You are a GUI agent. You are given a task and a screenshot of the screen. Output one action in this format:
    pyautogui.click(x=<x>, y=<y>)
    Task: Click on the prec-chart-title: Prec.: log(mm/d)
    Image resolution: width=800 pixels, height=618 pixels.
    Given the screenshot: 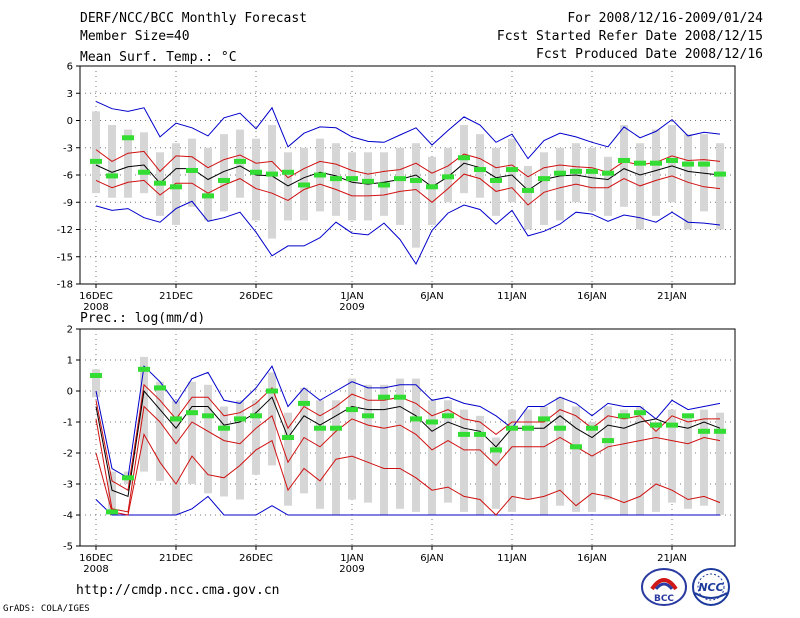 What is the action you would take?
    pyautogui.click(x=142, y=318)
    